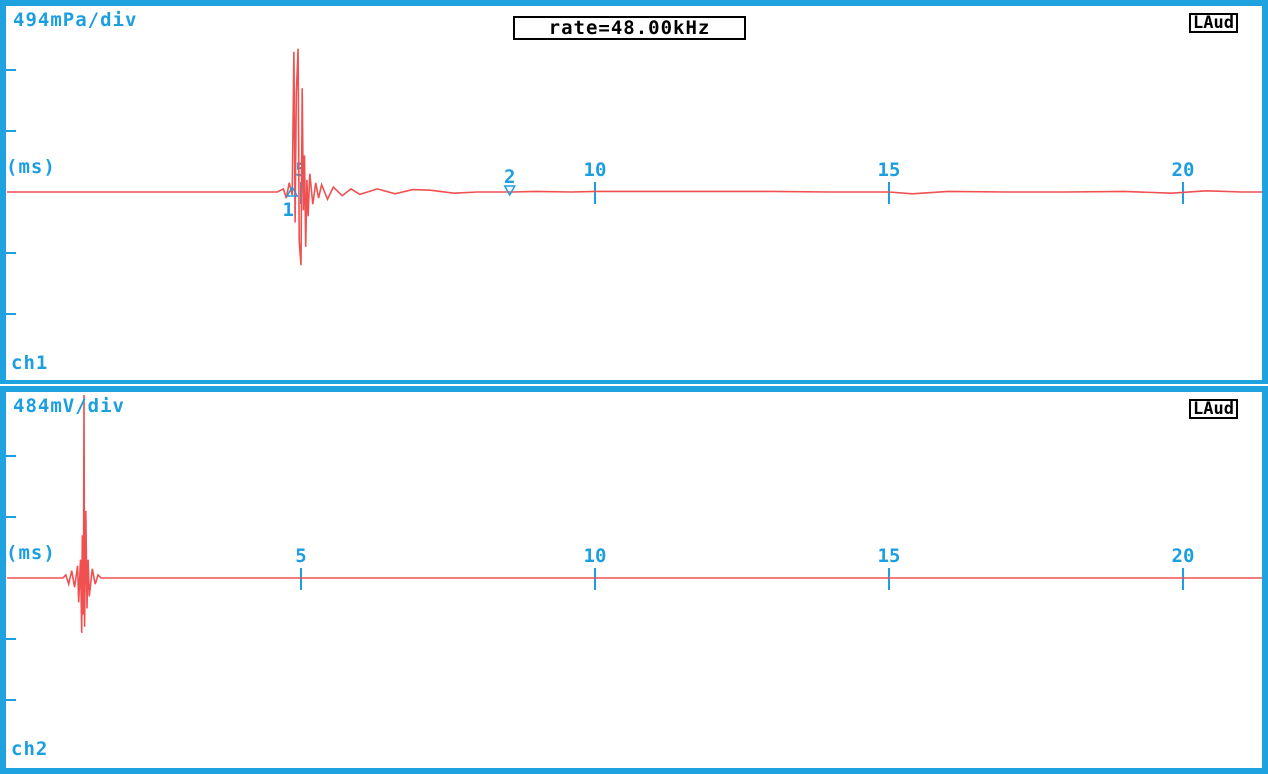  What do you see at coordinates (31, 553) in the screenshot?
I see `channel-2-time-unit: (ms)` at bounding box center [31, 553].